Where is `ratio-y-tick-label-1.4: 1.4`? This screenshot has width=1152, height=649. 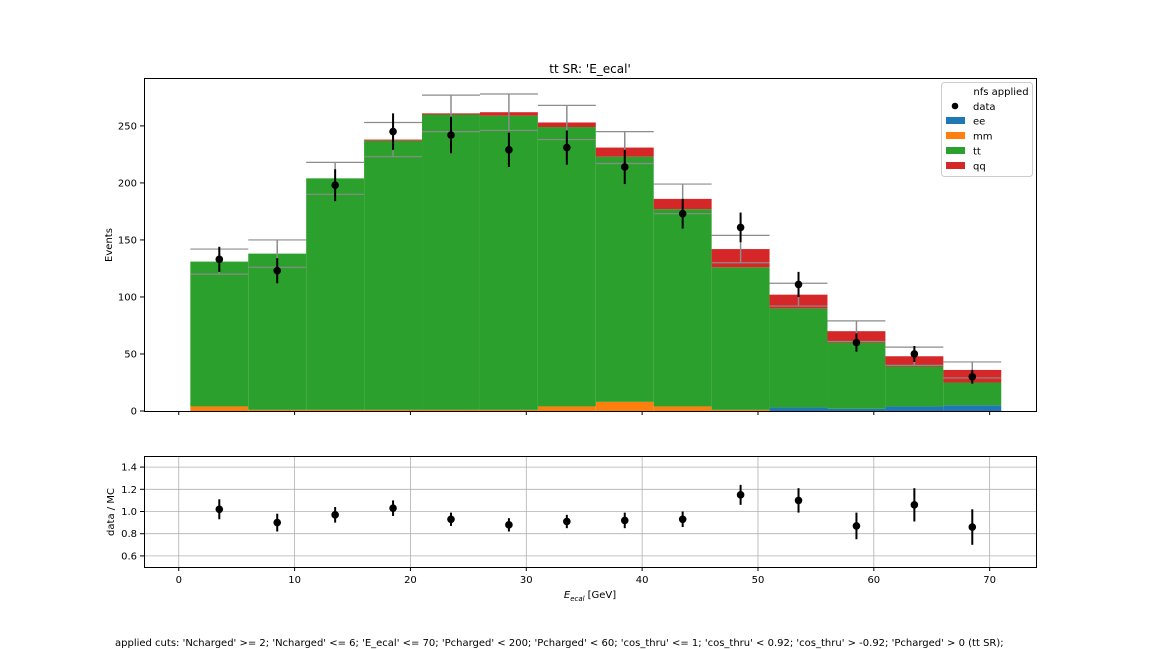 ratio-y-tick-label-1.4: 1.4 is located at coordinates (129, 468).